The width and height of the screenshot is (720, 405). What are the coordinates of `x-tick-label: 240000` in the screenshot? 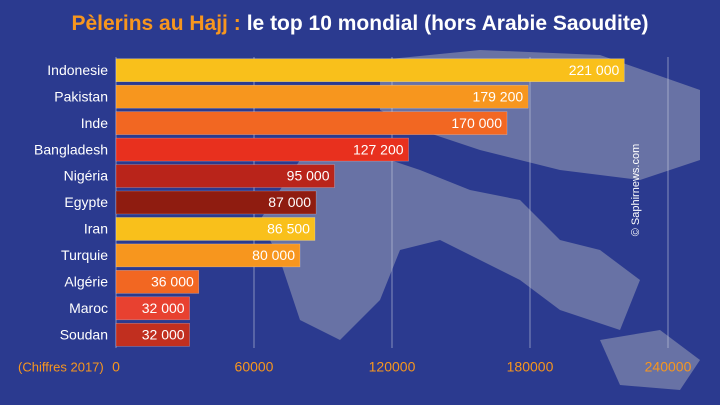 It's located at (668, 367).